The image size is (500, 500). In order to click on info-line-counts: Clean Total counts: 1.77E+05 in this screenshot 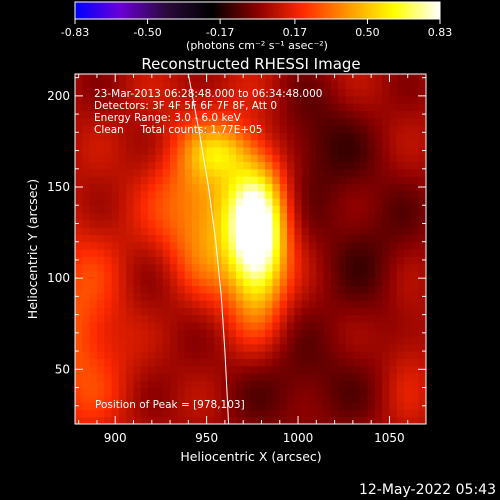, I will do `click(178, 130)`.